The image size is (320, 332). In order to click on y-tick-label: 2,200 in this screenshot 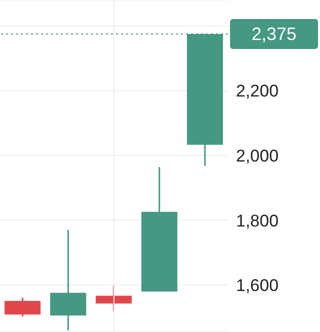, I will do `click(257, 91)`.